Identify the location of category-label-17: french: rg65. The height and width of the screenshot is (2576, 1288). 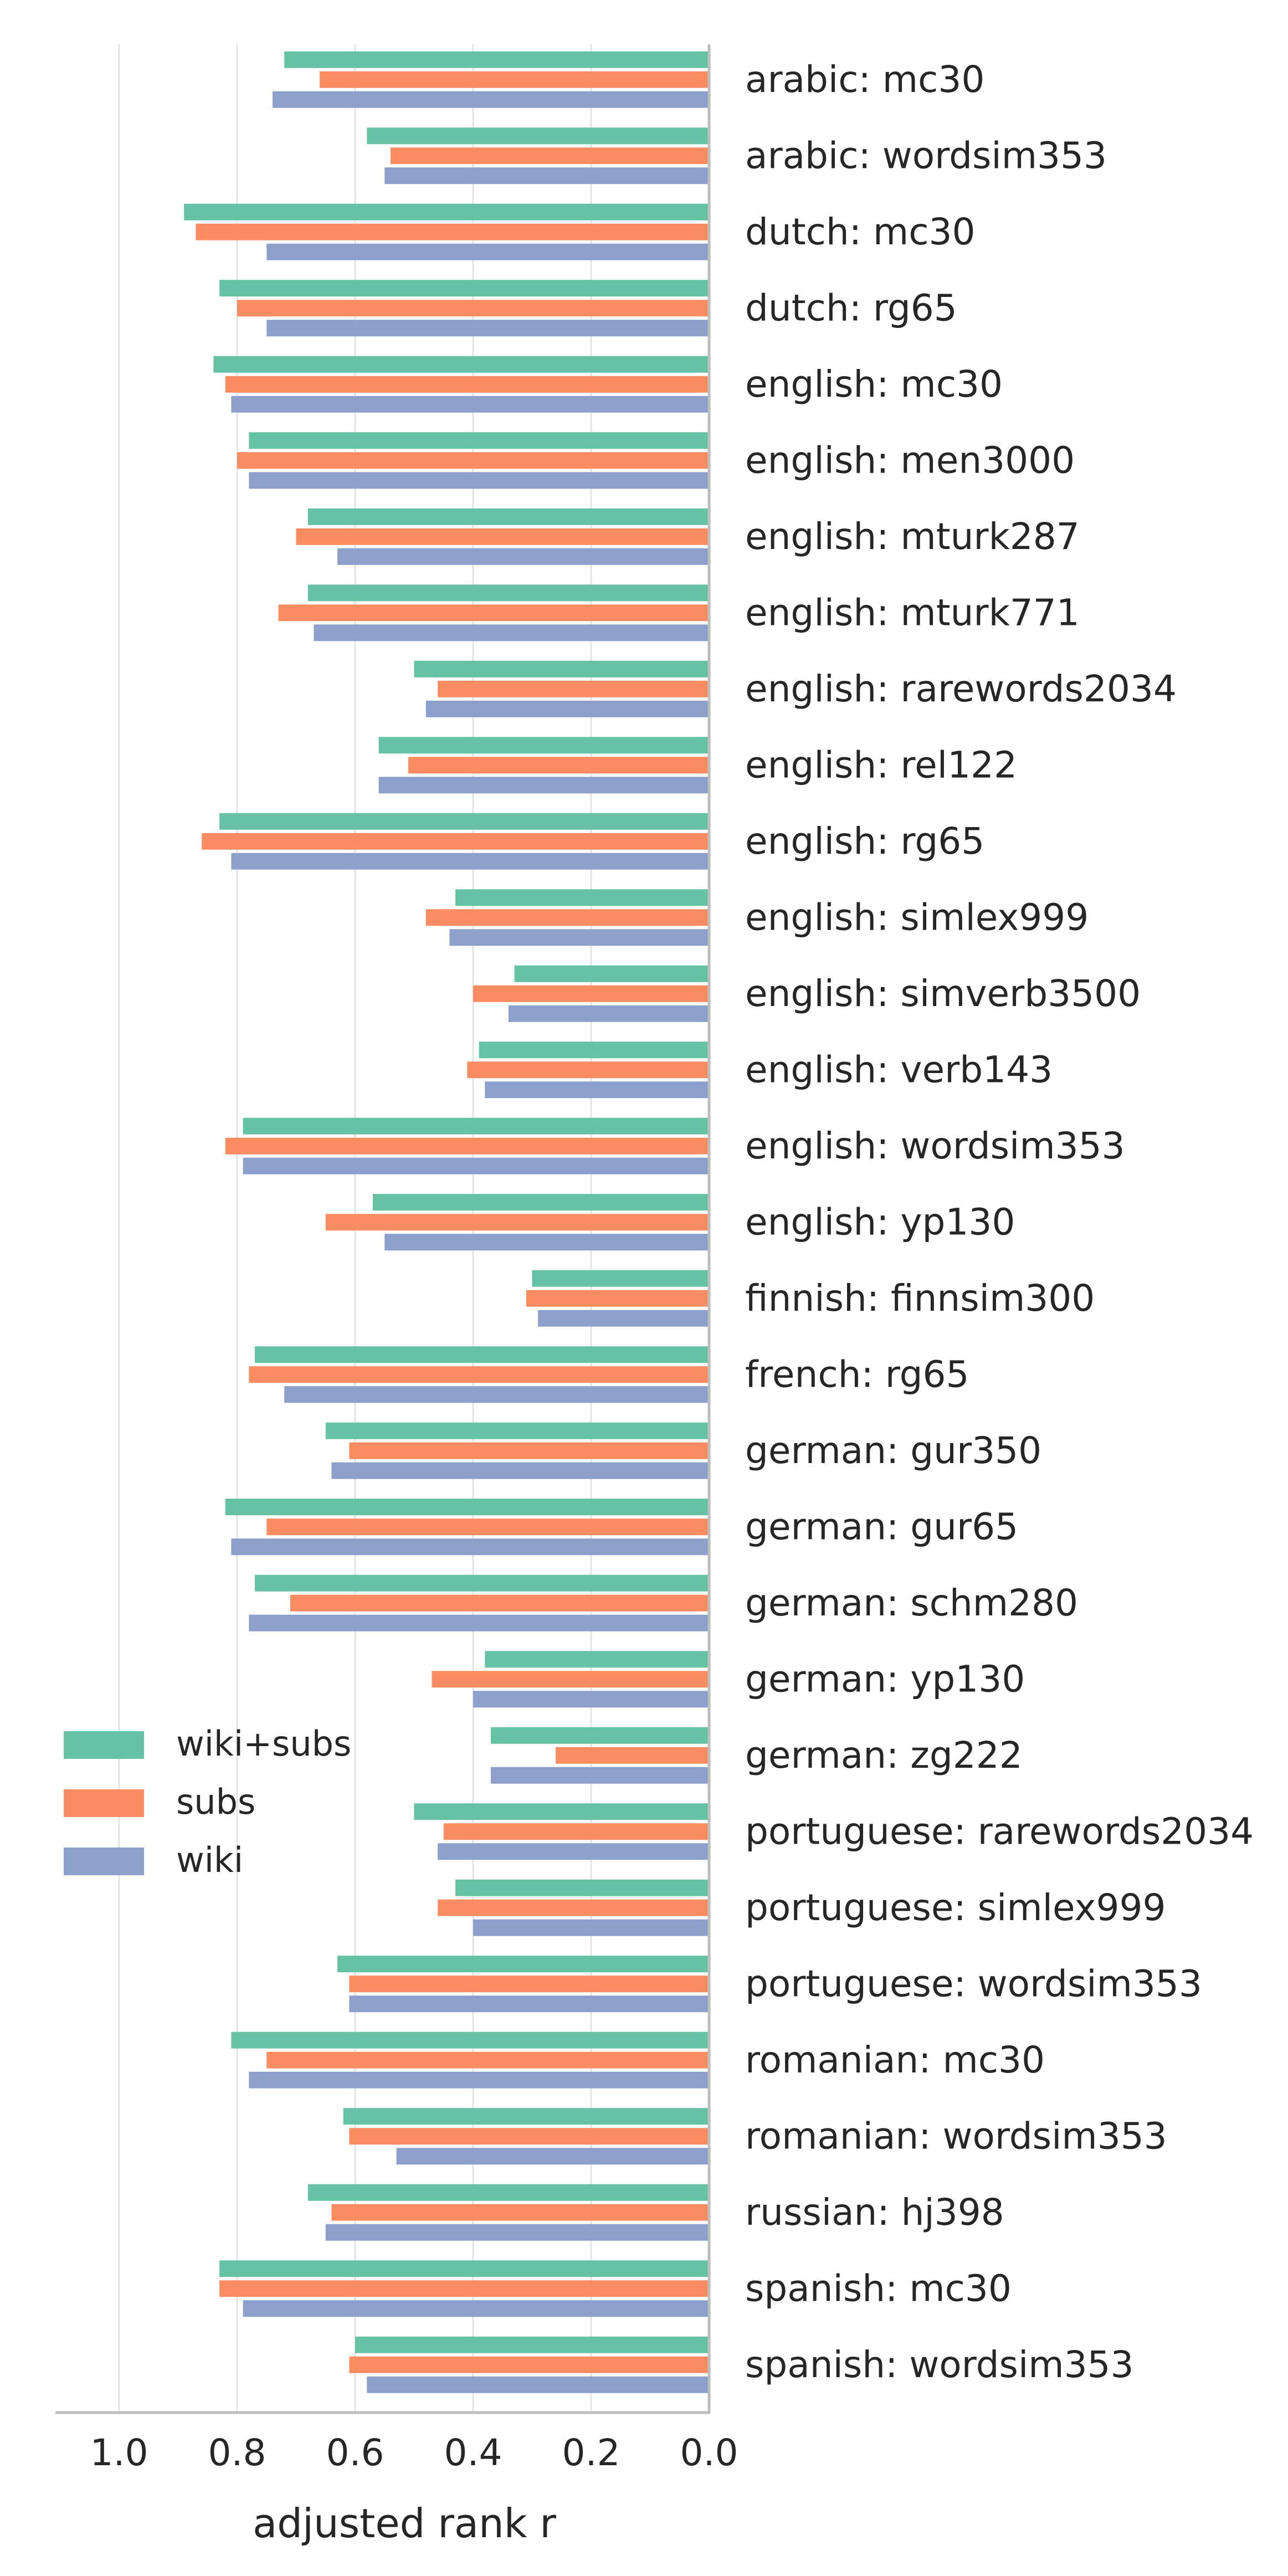
(857, 1374).